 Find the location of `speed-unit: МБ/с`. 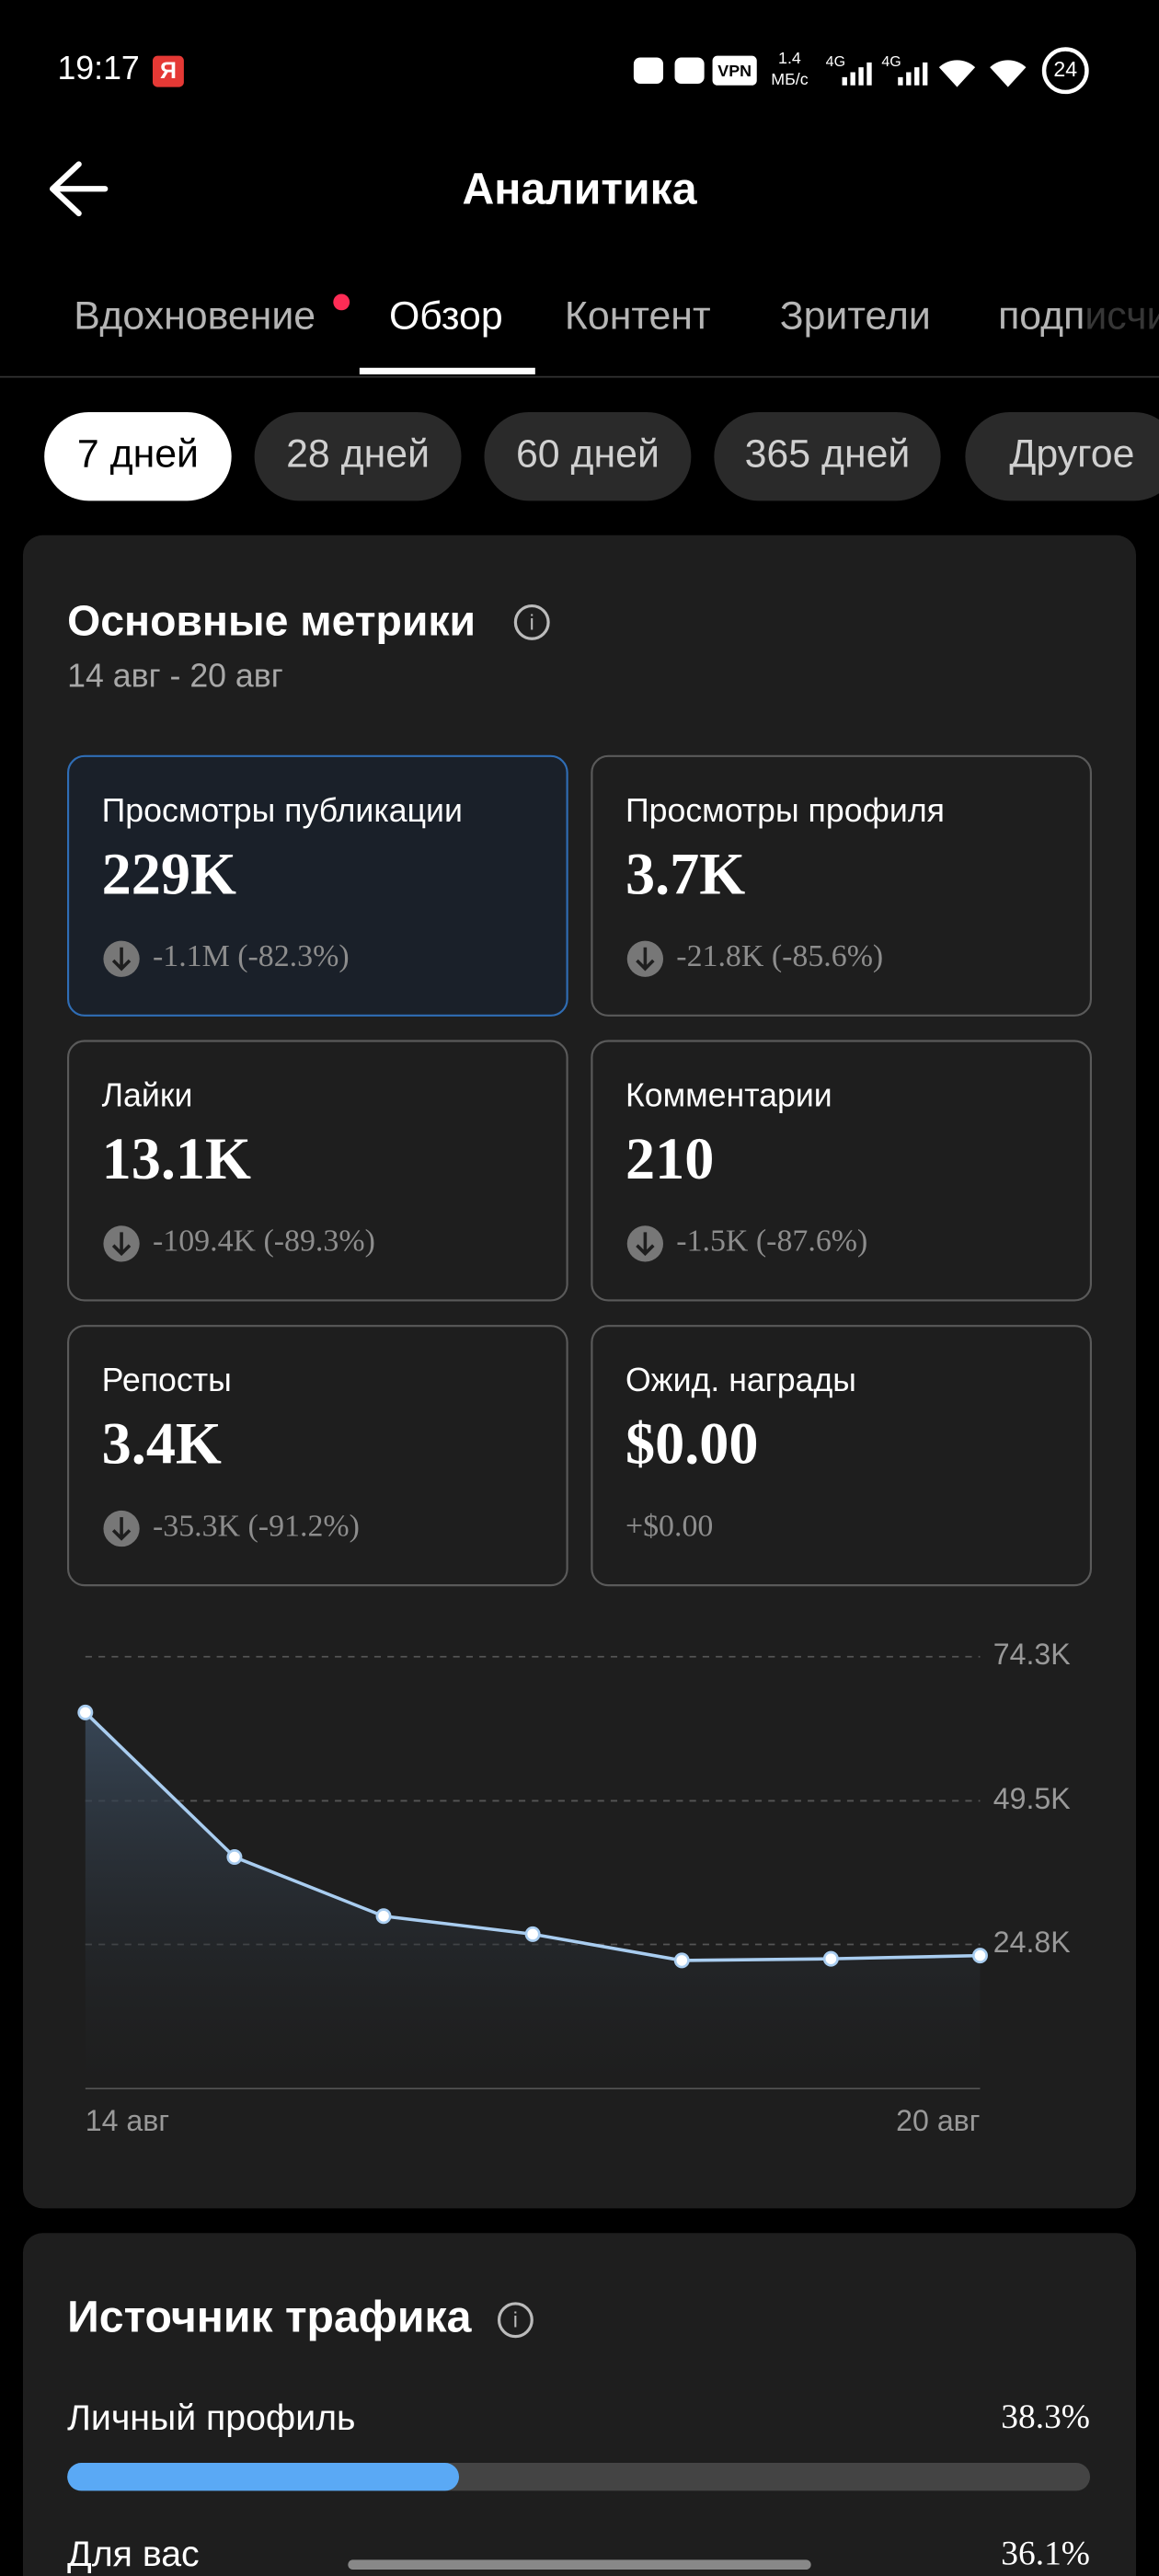

speed-unit: МБ/с is located at coordinates (790, 79).